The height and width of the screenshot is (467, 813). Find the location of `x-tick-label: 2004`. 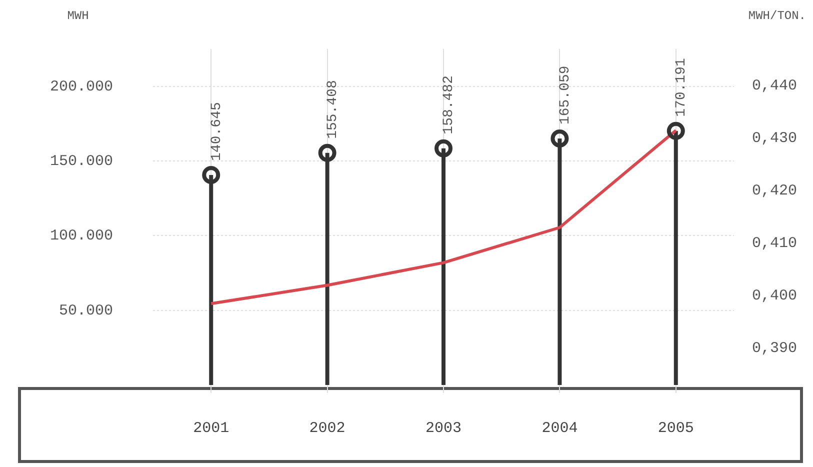

x-tick-label: 2004 is located at coordinates (560, 428).